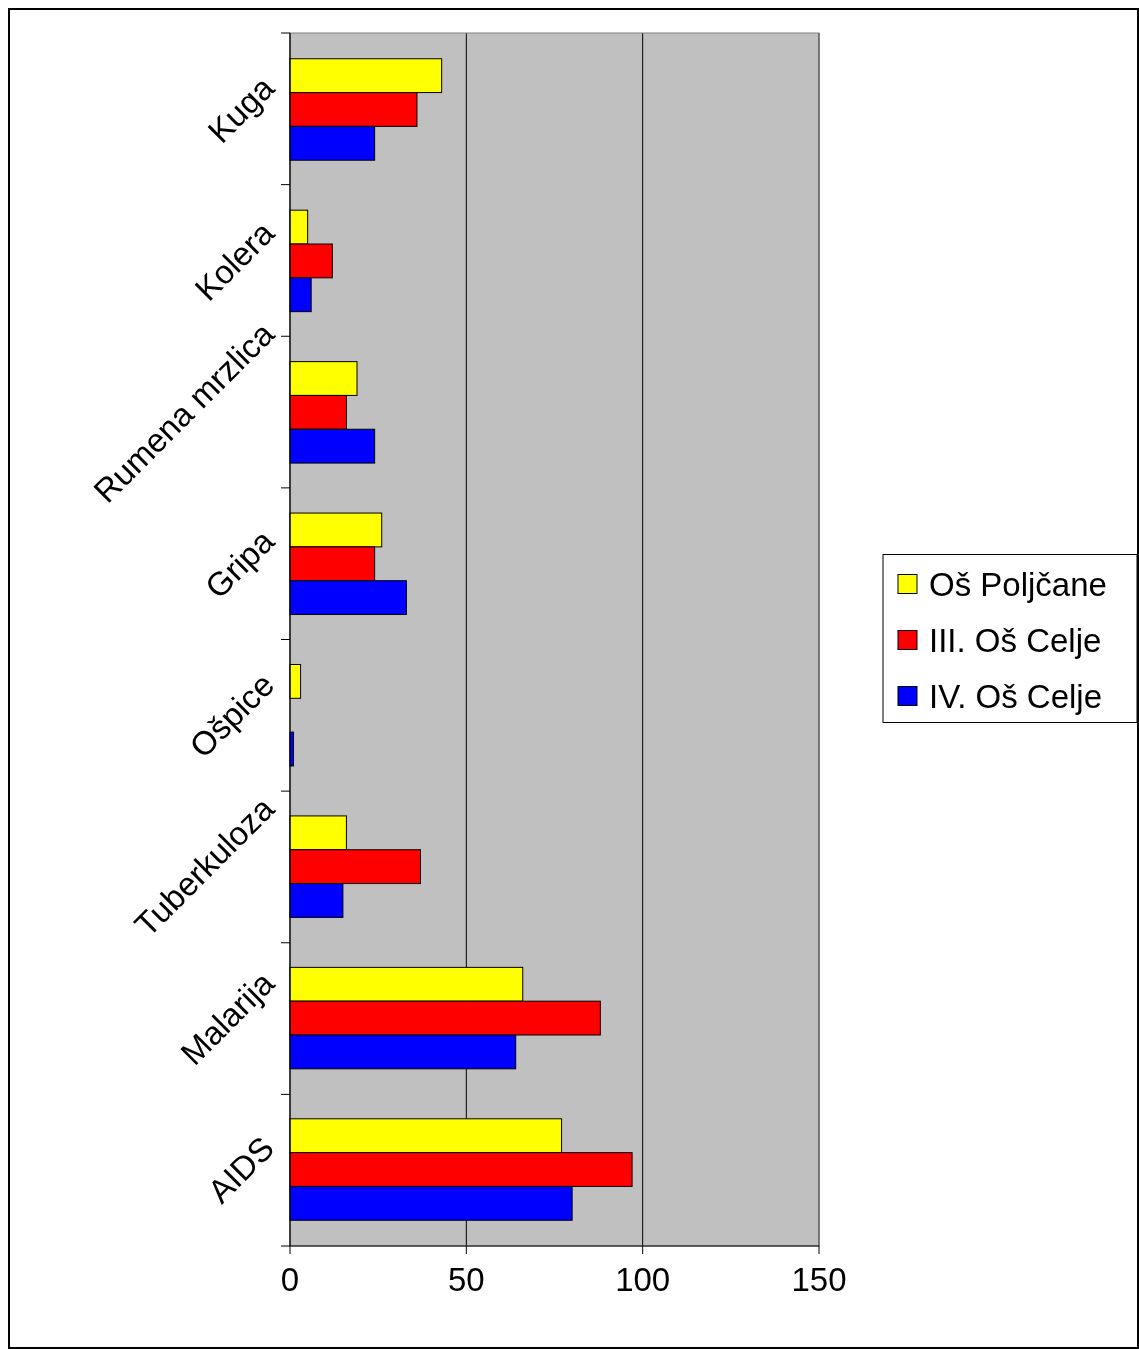 Image resolution: width=1139 pixels, height=1349 pixels. I want to click on x-tick-label: 100, so click(643, 1279).